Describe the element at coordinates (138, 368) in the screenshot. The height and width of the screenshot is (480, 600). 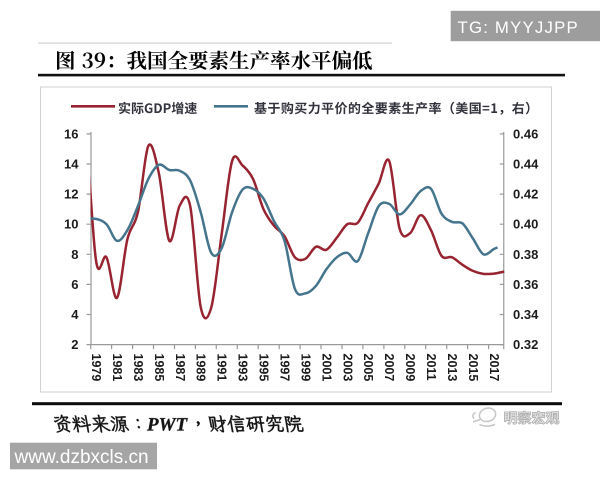
I see `svg-text: 1983` at that location.